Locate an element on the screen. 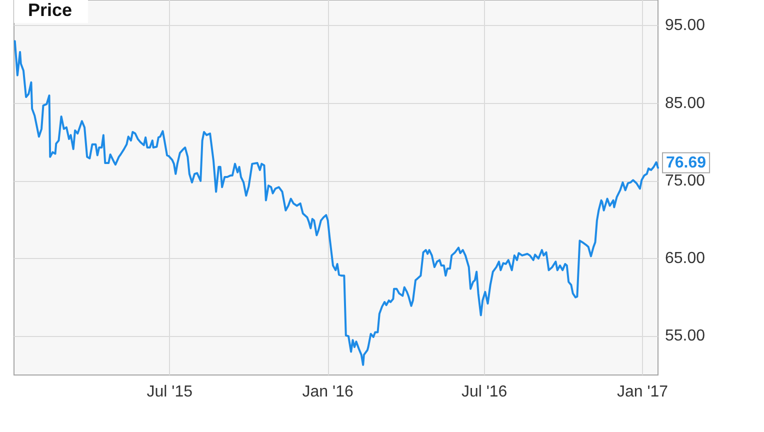 The image size is (764, 432). x-tick-label: Jul '16 is located at coordinates (484, 392).